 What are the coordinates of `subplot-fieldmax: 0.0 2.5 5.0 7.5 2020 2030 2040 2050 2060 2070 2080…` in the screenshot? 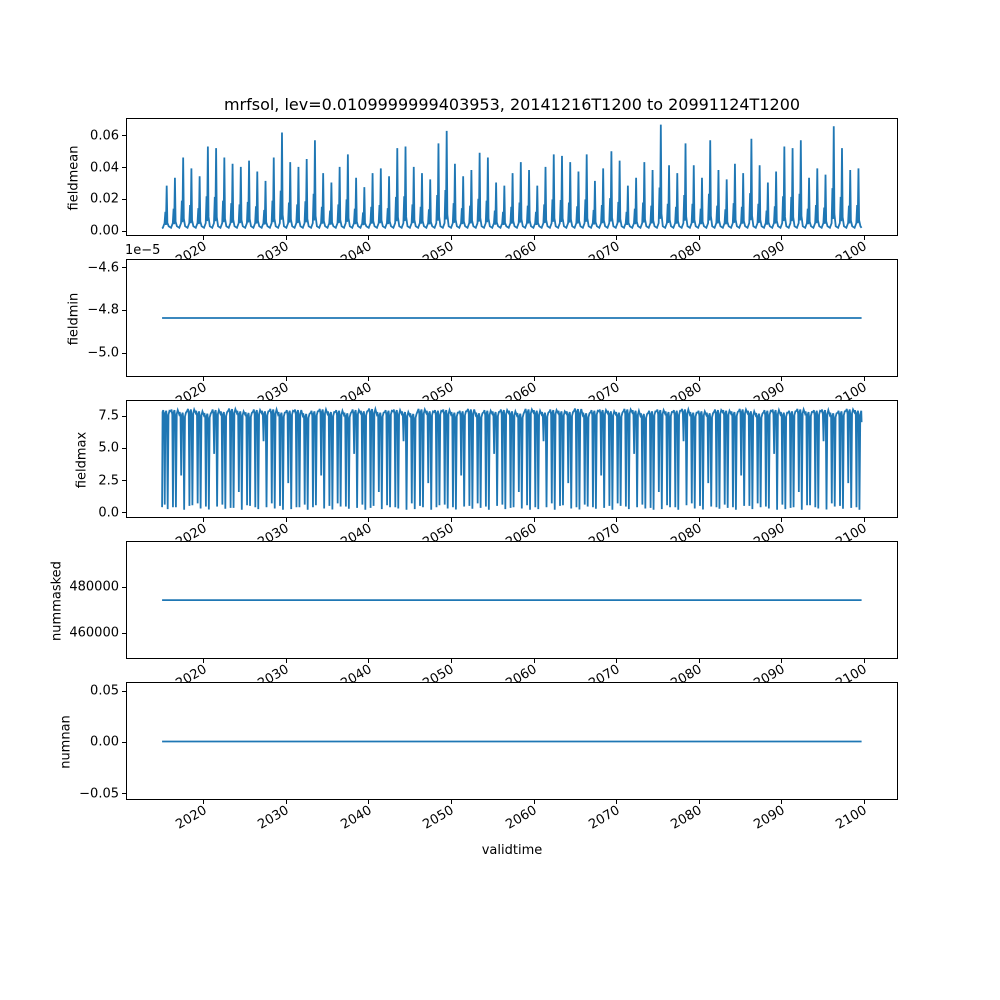 It's located at (486, 475).